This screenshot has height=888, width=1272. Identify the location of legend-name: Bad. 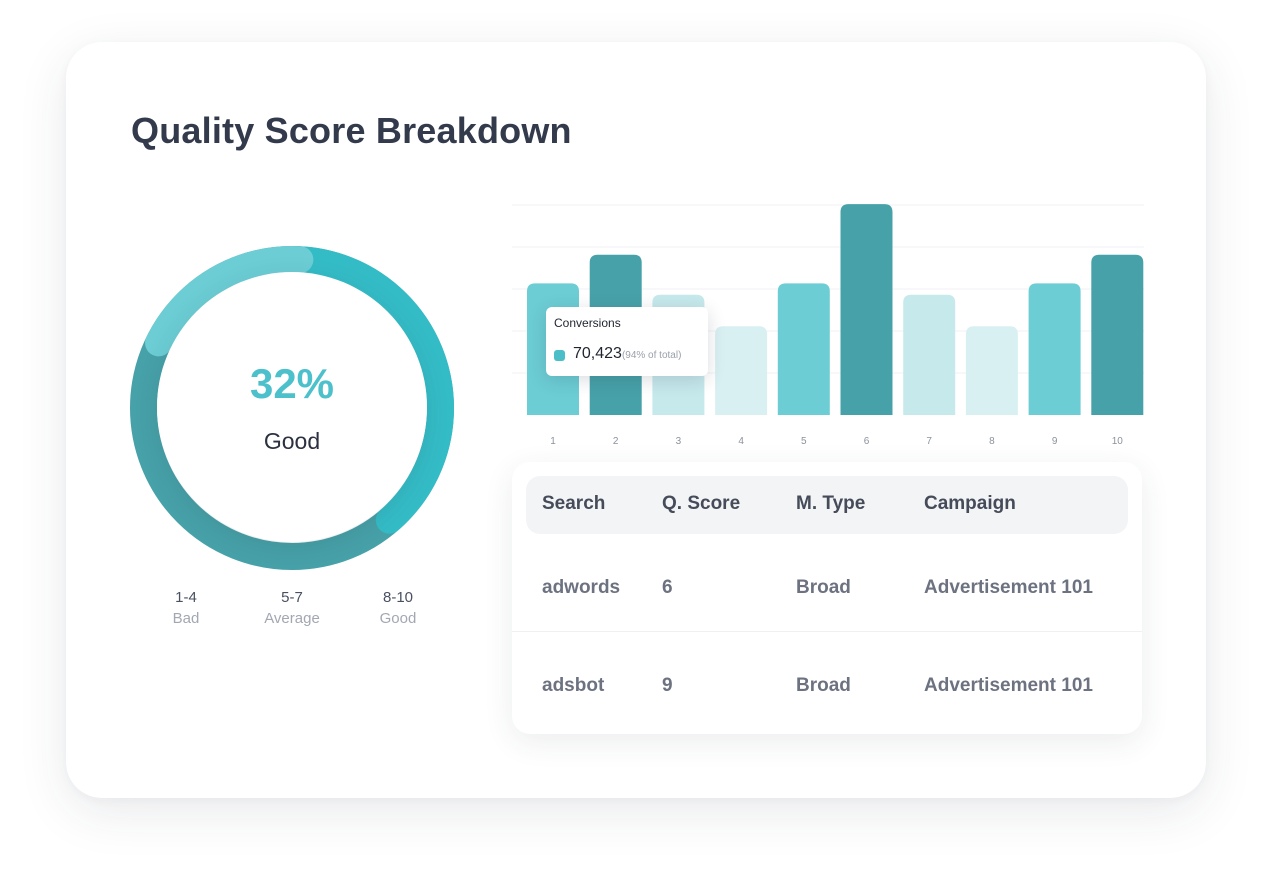
(186, 618).